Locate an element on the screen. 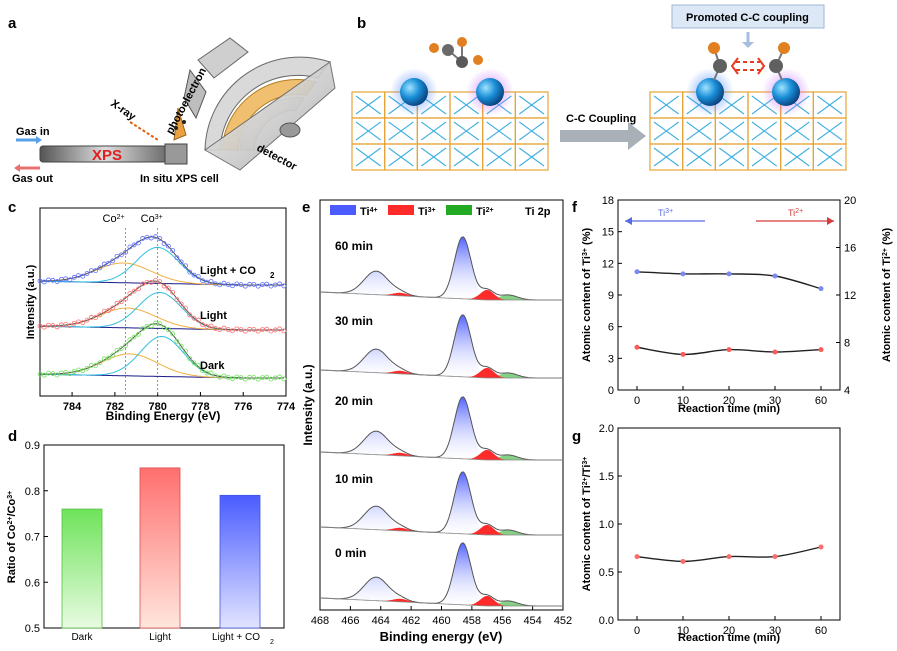 The image size is (897, 651). y-tick-label-right: 16 is located at coordinates (850, 249).